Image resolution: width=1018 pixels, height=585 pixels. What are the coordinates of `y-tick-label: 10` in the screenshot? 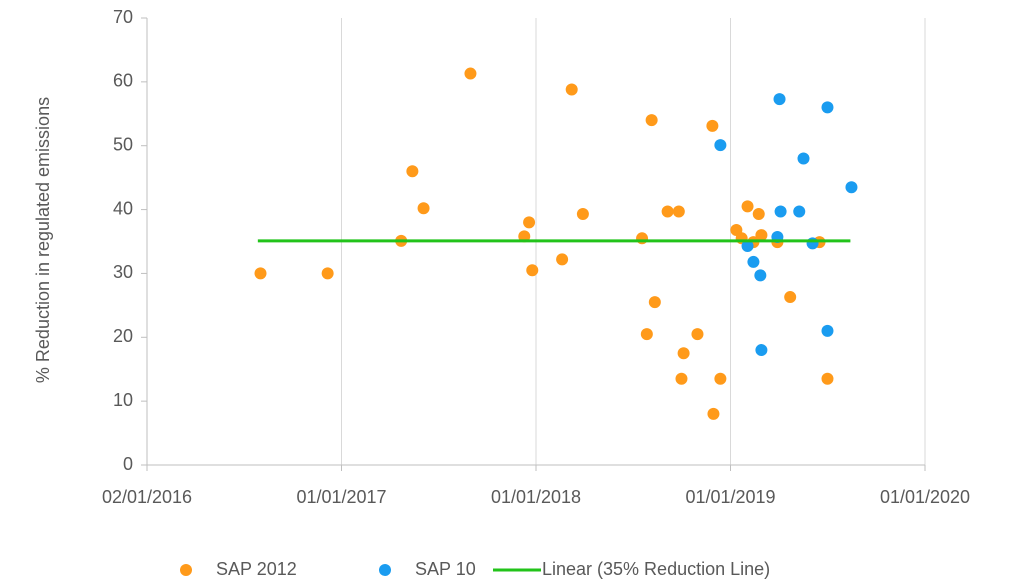 It's located at (123, 400).